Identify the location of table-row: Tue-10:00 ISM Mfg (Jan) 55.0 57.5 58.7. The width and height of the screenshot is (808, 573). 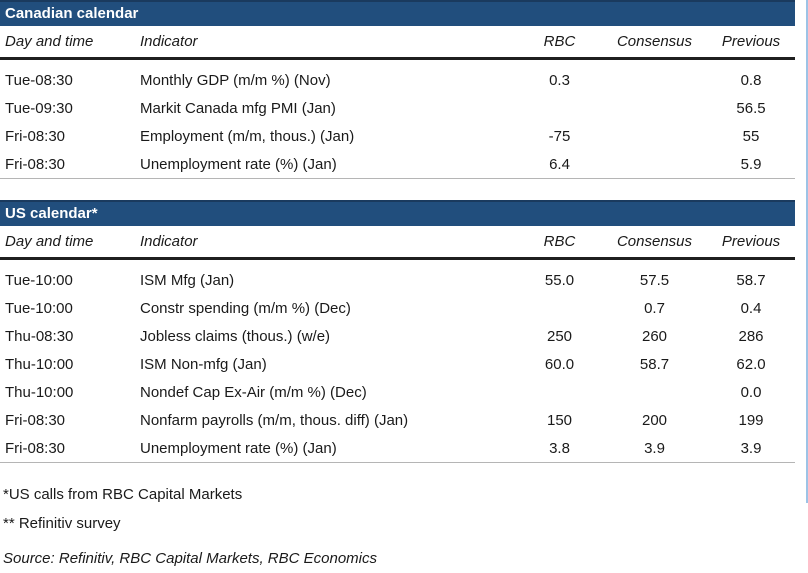
(397, 277).